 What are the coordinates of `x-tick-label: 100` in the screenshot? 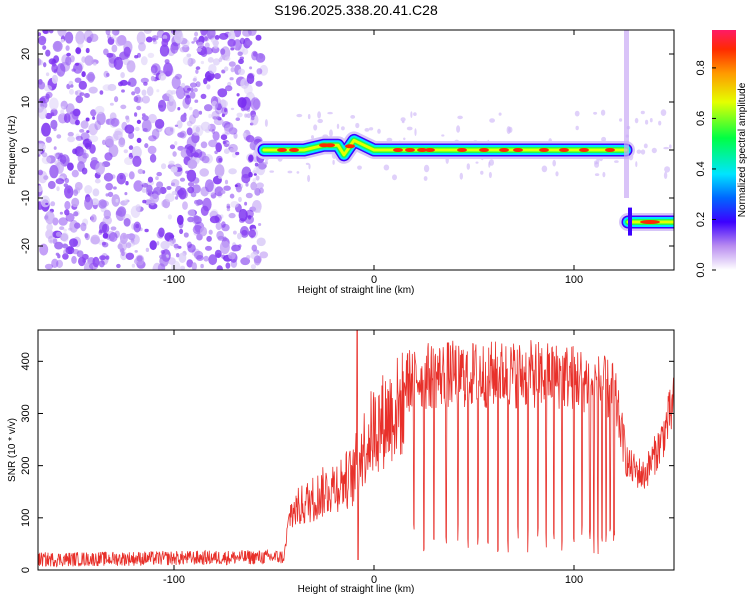 It's located at (574, 580).